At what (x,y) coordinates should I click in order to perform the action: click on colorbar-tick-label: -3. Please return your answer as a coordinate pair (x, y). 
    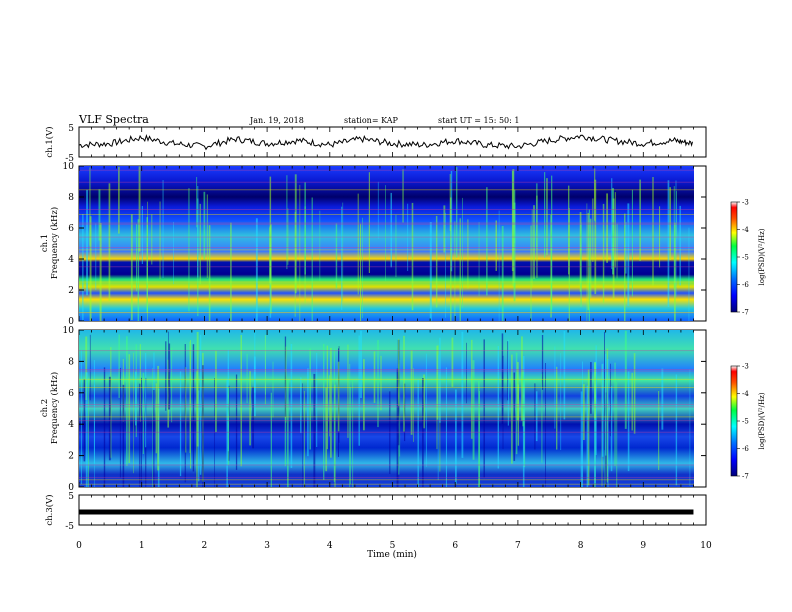
    Looking at the image, I should click on (745, 203).